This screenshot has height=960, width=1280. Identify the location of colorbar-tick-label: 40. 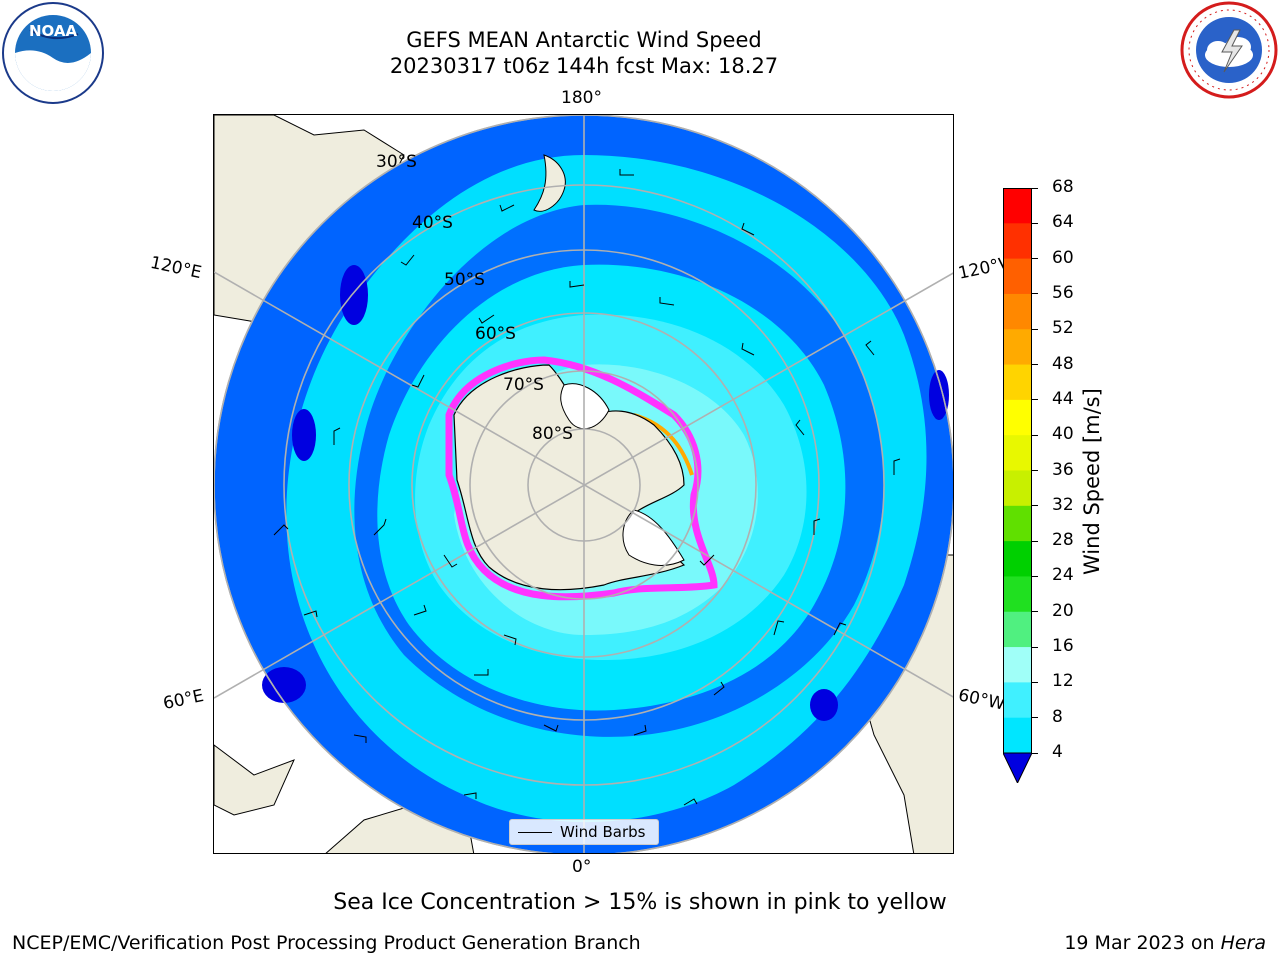
(1063, 434).